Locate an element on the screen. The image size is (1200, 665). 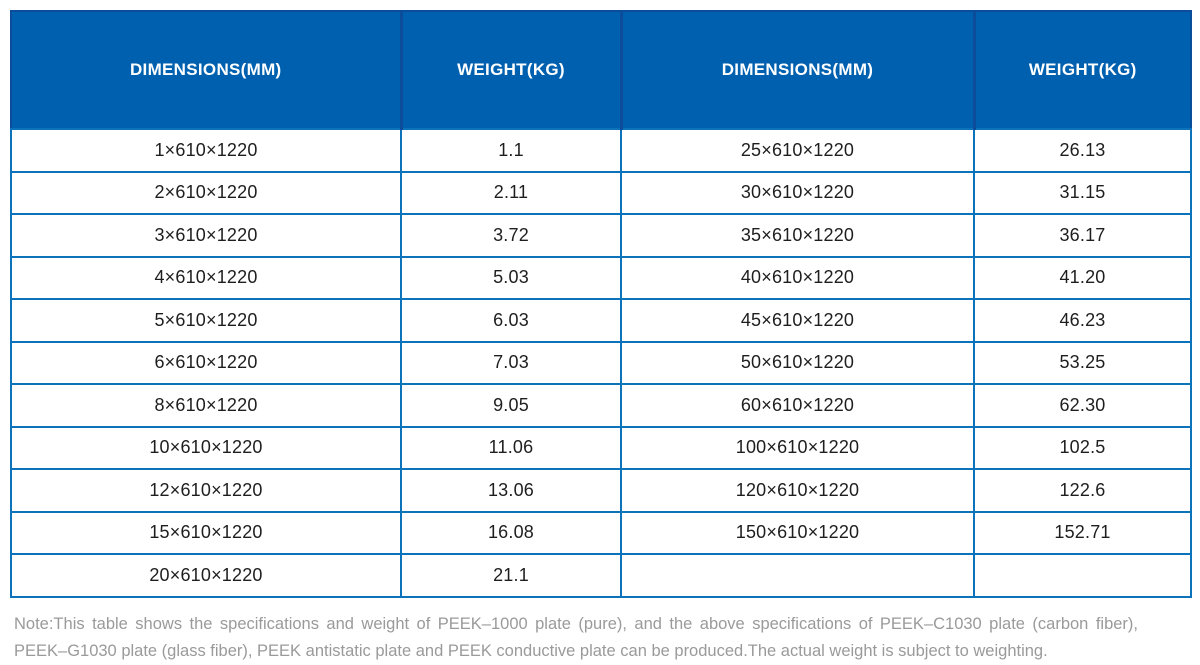
dimension-cell: 25×610×1220 is located at coordinates (797, 150).